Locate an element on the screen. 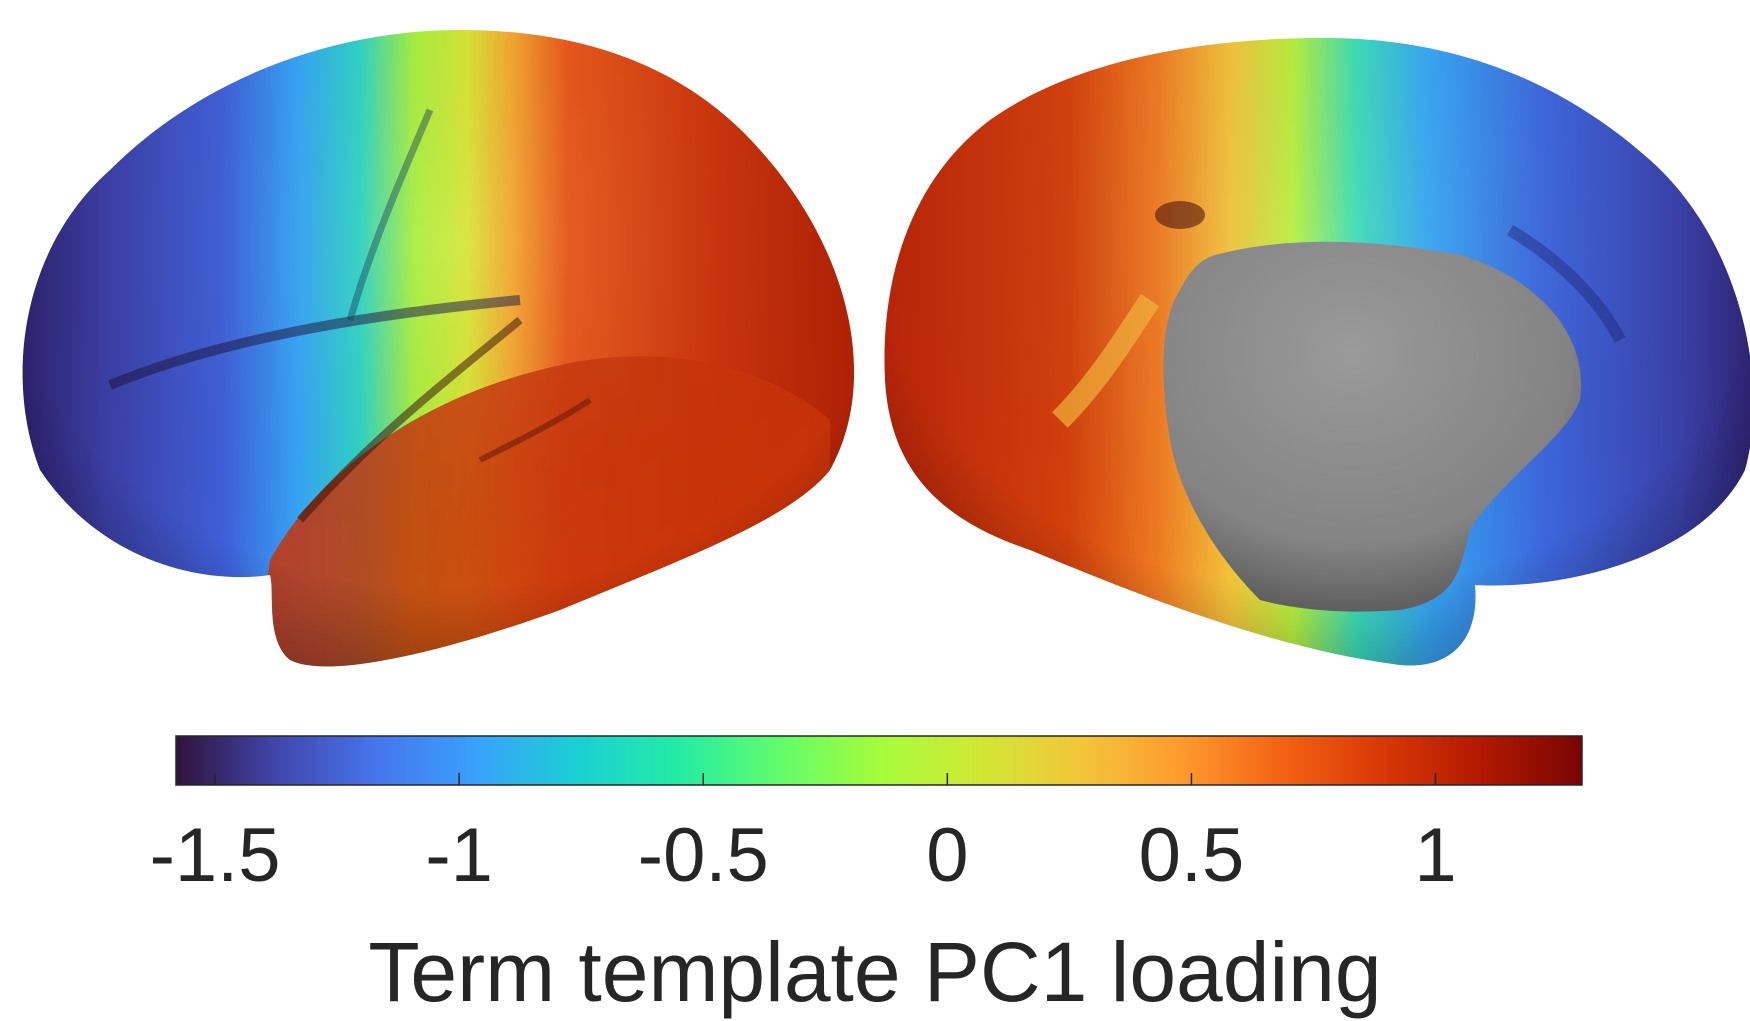 The image size is (1750, 1021). colorbar-tick-label: -1 is located at coordinates (459, 855).